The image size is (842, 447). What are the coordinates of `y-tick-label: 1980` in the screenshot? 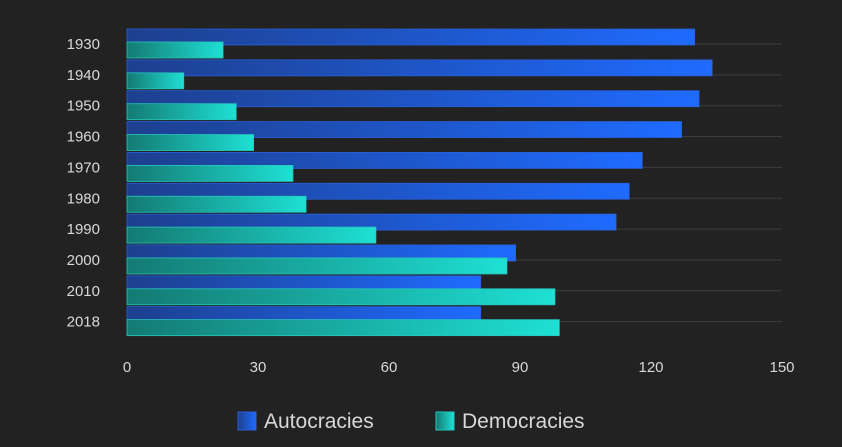 It's located at (83, 198).